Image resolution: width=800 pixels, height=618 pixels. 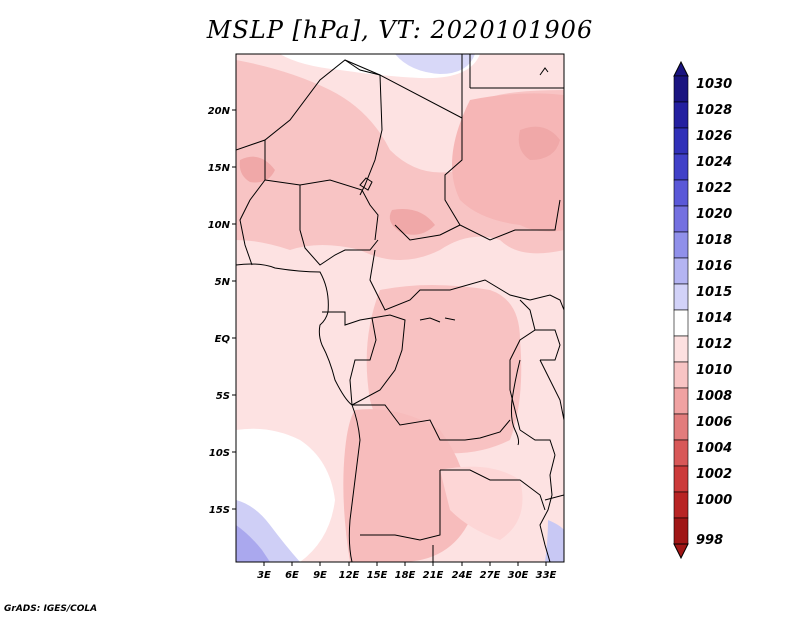 I want to click on colorbar-label: 1008, so click(x=714, y=396).